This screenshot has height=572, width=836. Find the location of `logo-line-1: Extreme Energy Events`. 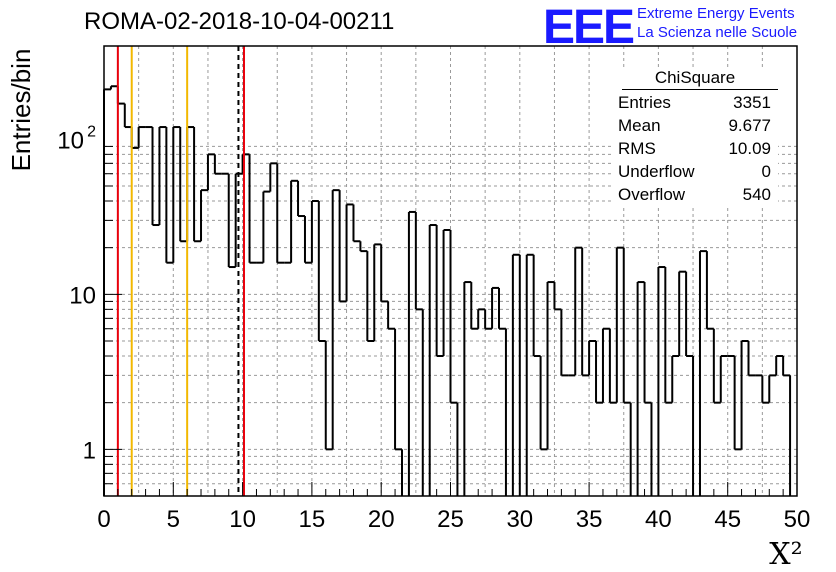

logo-line-1: Extreme Energy Events is located at coordinates (716, 13).